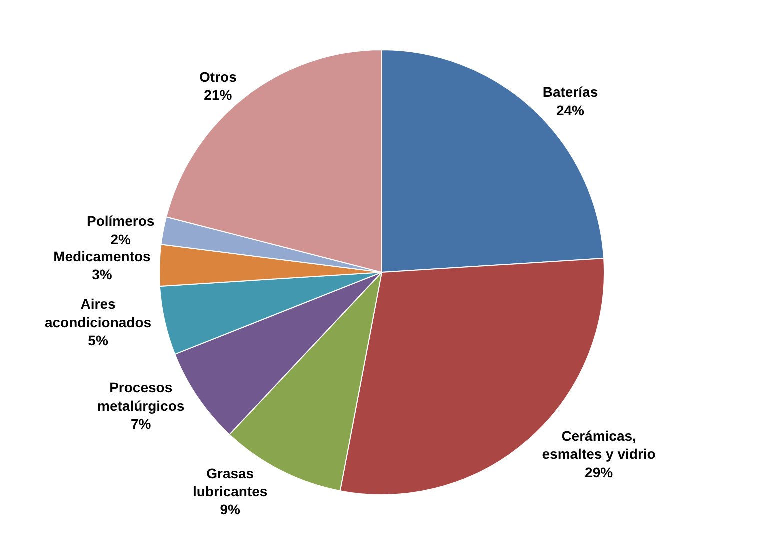 This screenshot has height=545, width=764. I want to click on slice-label: Polímeros, so click(120, 221).